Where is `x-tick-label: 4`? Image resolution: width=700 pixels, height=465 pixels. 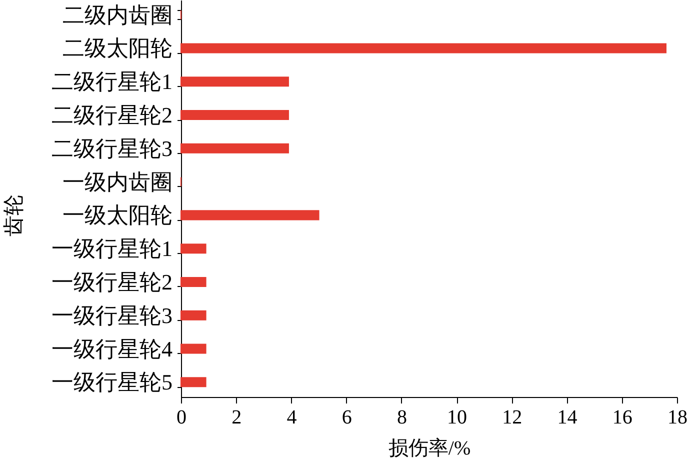
x-tick-label: 4 is located at coordinates (291, 417).